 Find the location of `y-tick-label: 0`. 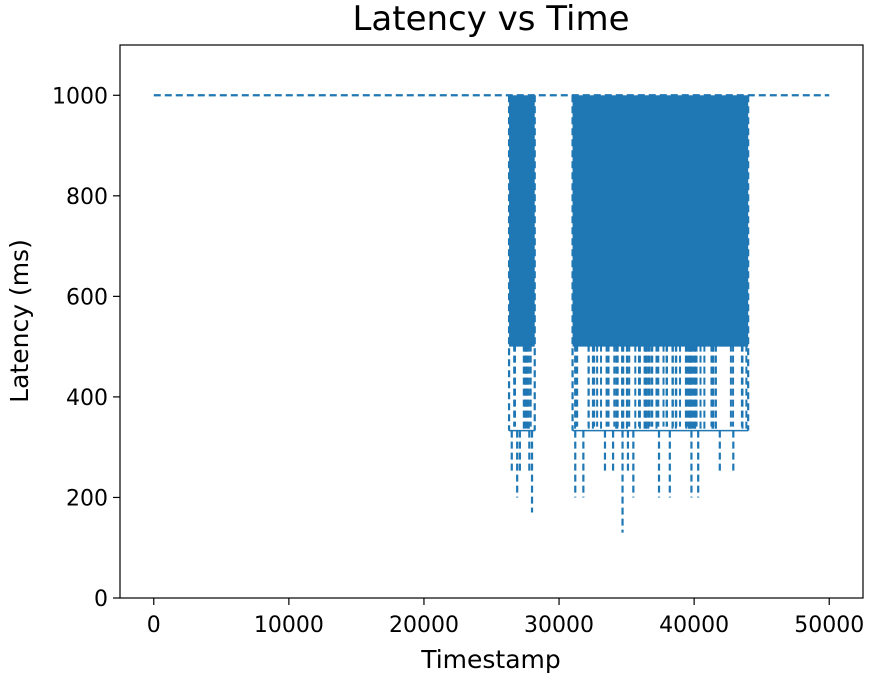

y-tick-label: 0 is located at coordinates (101, 599).